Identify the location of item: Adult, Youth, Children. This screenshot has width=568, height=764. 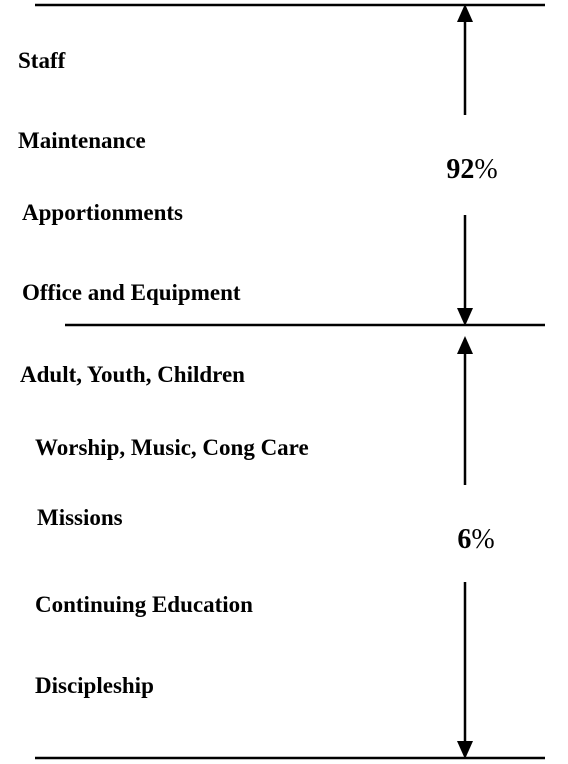
(132, 374).